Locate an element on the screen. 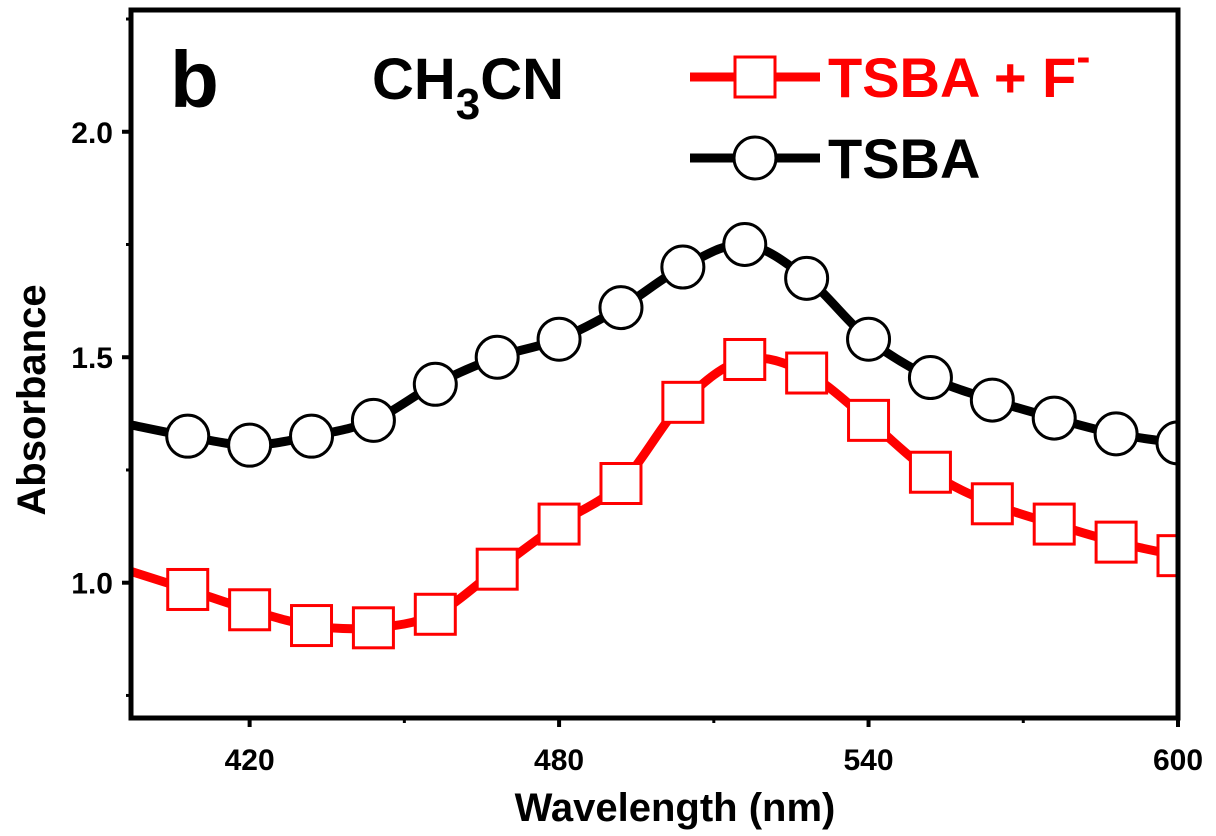 The image size is (1216, 836). x-tick-label: 420 is located at coordinates (250, 760).